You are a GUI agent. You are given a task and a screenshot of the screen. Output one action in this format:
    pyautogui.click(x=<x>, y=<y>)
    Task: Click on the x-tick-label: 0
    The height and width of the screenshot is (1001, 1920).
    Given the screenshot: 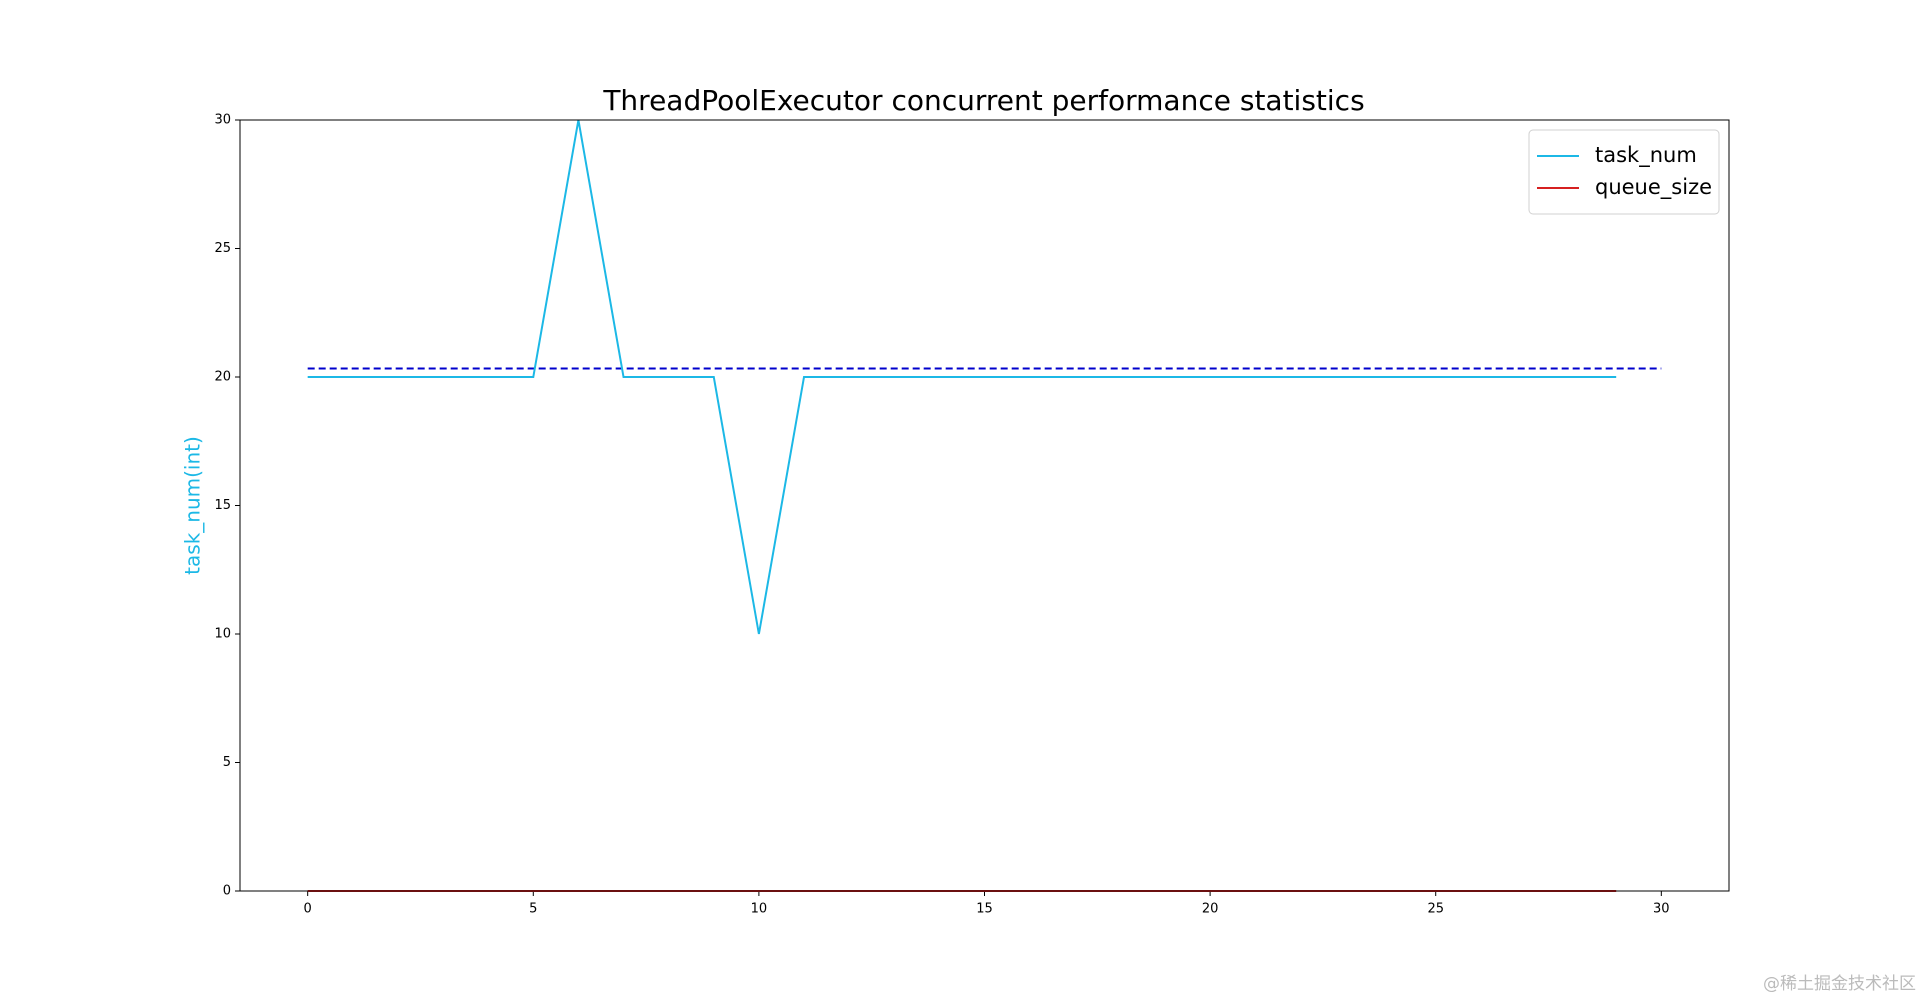 What is the action you would take?
    pyautogui.click(x=308, y=909)
    